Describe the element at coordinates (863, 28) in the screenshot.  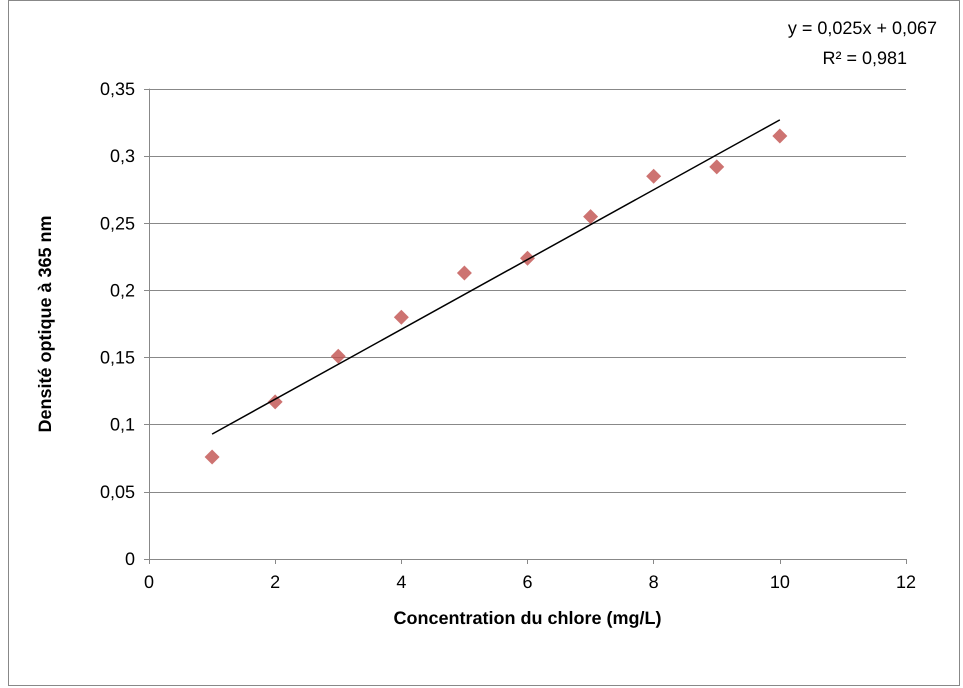
I see `text: y = 0,025x + 0,067` at that location.